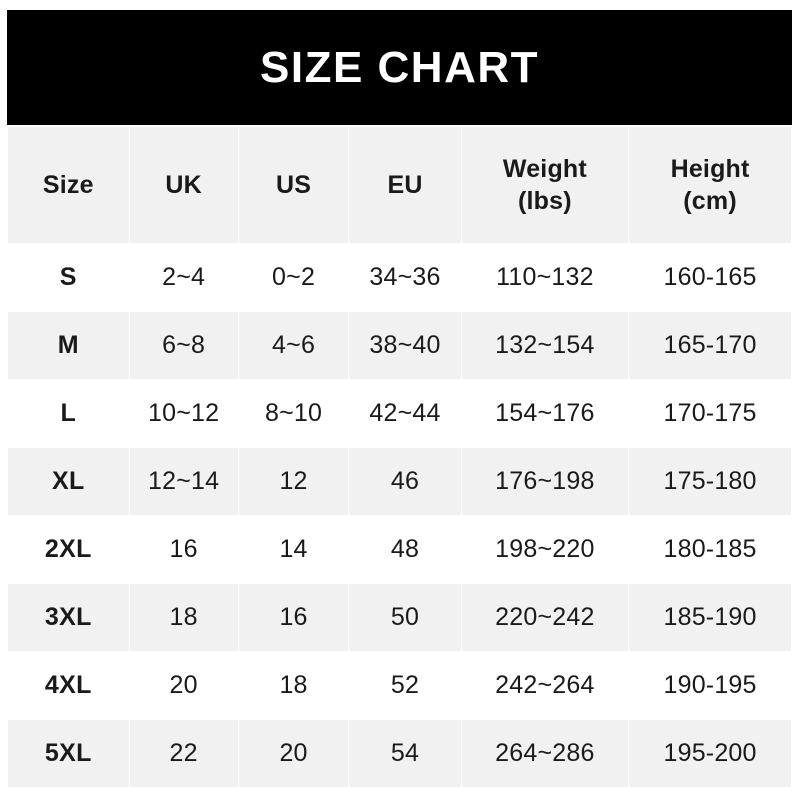 The image size is (800, 800). Describe the element at coordinates (545, 549) in the screenshot. I see `cell-weight: 198~220` at that location.